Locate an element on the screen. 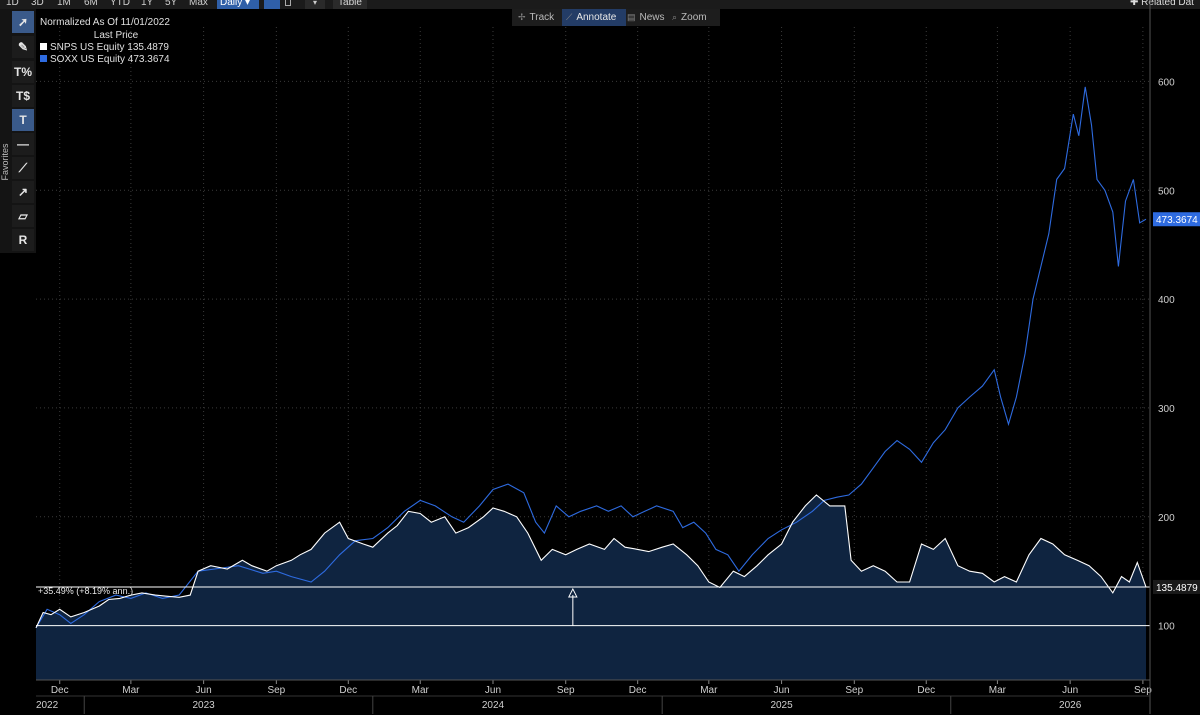 This screenshot has height=715, width=1200. range-button-1d: 1D is located at coordinates (12, 4).